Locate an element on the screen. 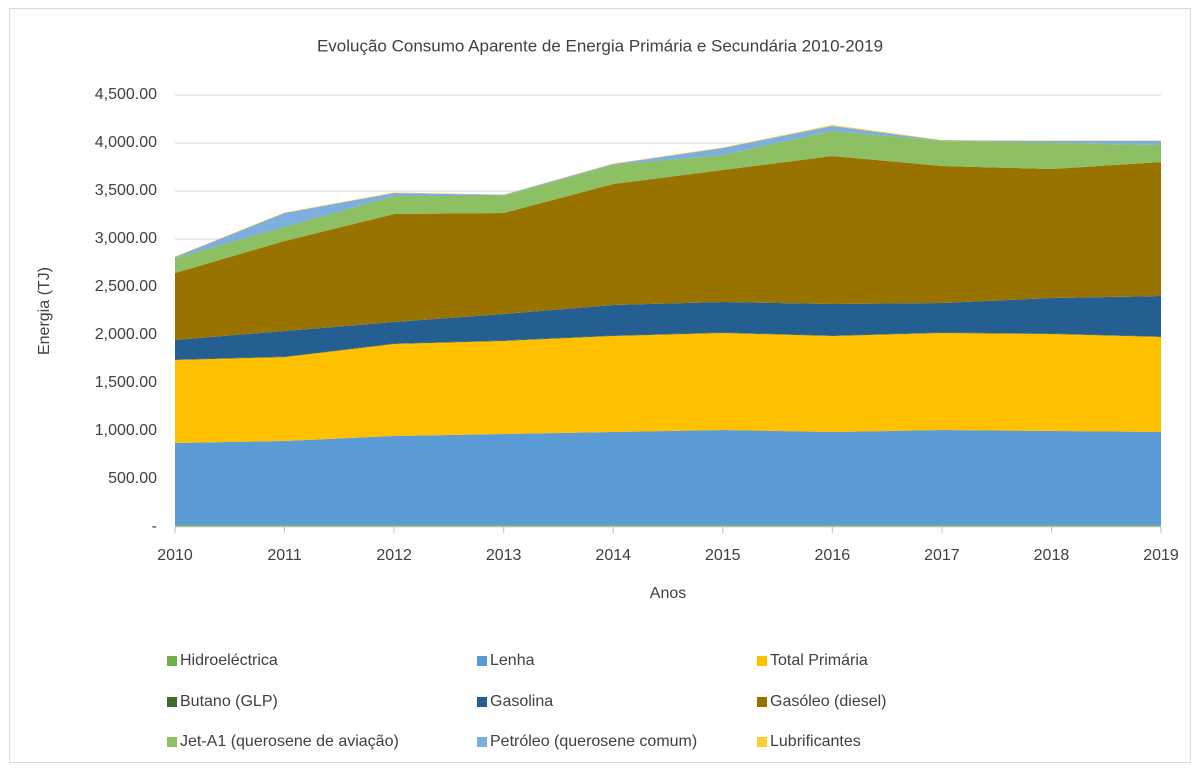 This screenshot has height=774, width=1200. legend-label: Gasolina is located at coordinates (521, 701).